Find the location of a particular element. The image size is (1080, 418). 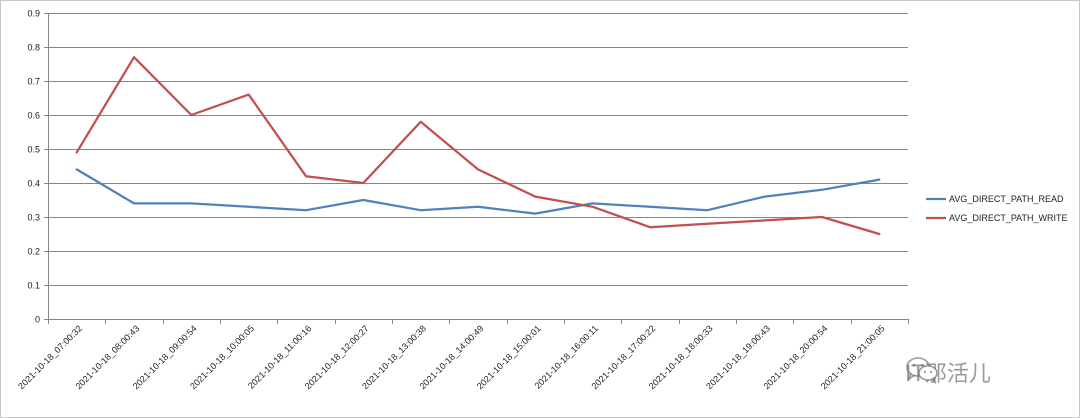

x-tick-label-5: 2021-10-18_12:00:27 is located at coordinates (337, 357).